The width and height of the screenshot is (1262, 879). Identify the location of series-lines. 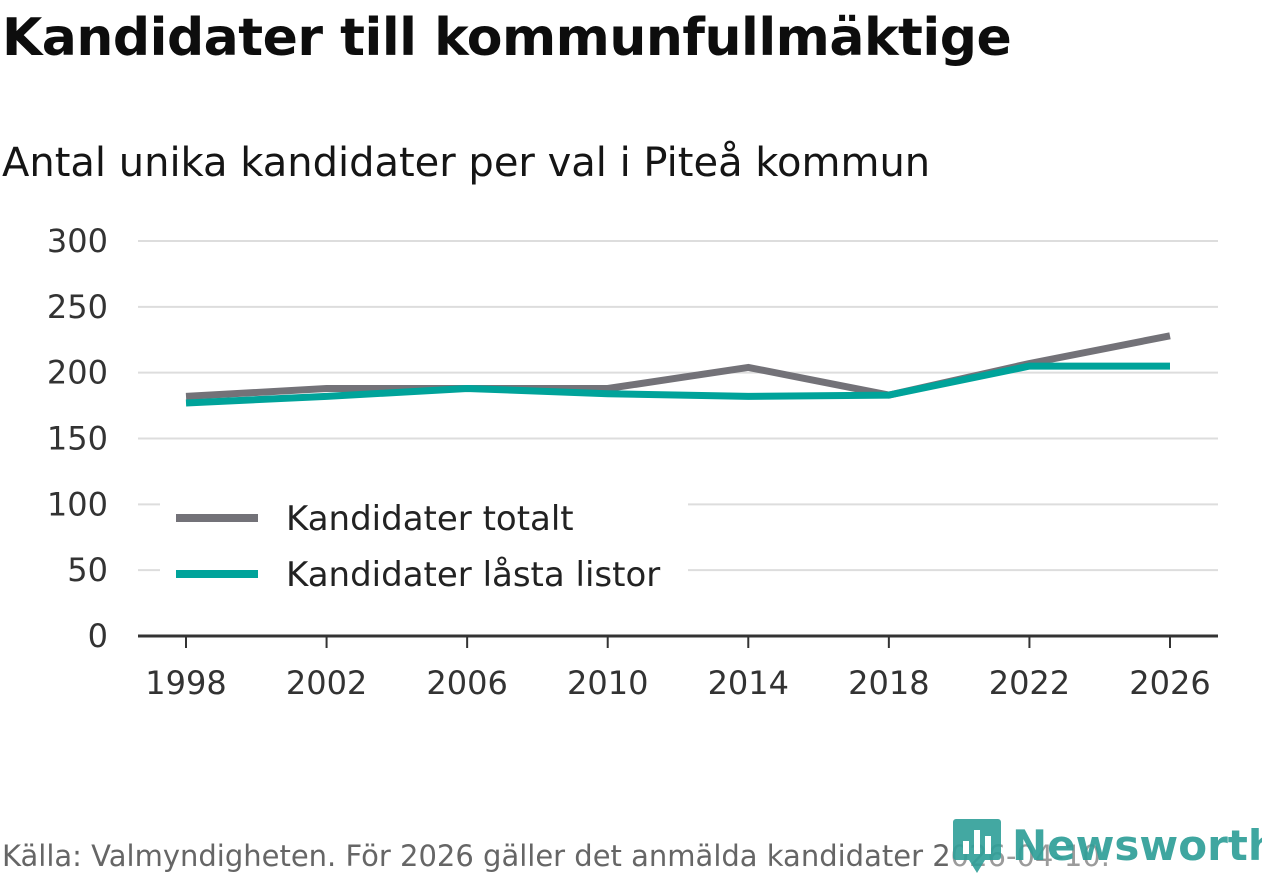
(678, 369).